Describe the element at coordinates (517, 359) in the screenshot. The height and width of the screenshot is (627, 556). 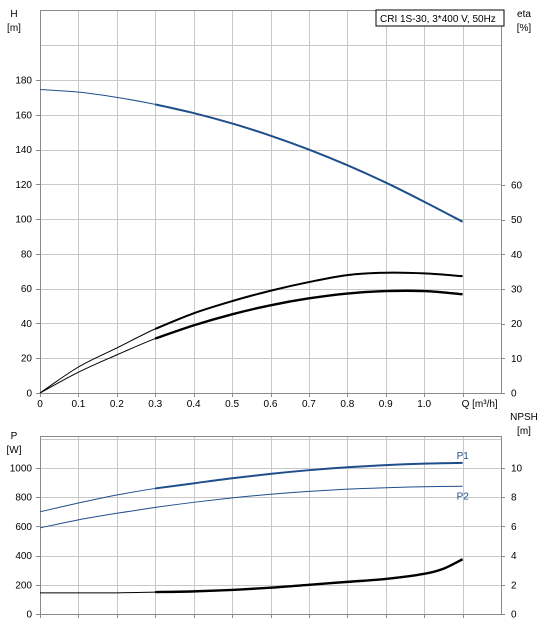
I see `upper-right-tick-label: 10` at that location.